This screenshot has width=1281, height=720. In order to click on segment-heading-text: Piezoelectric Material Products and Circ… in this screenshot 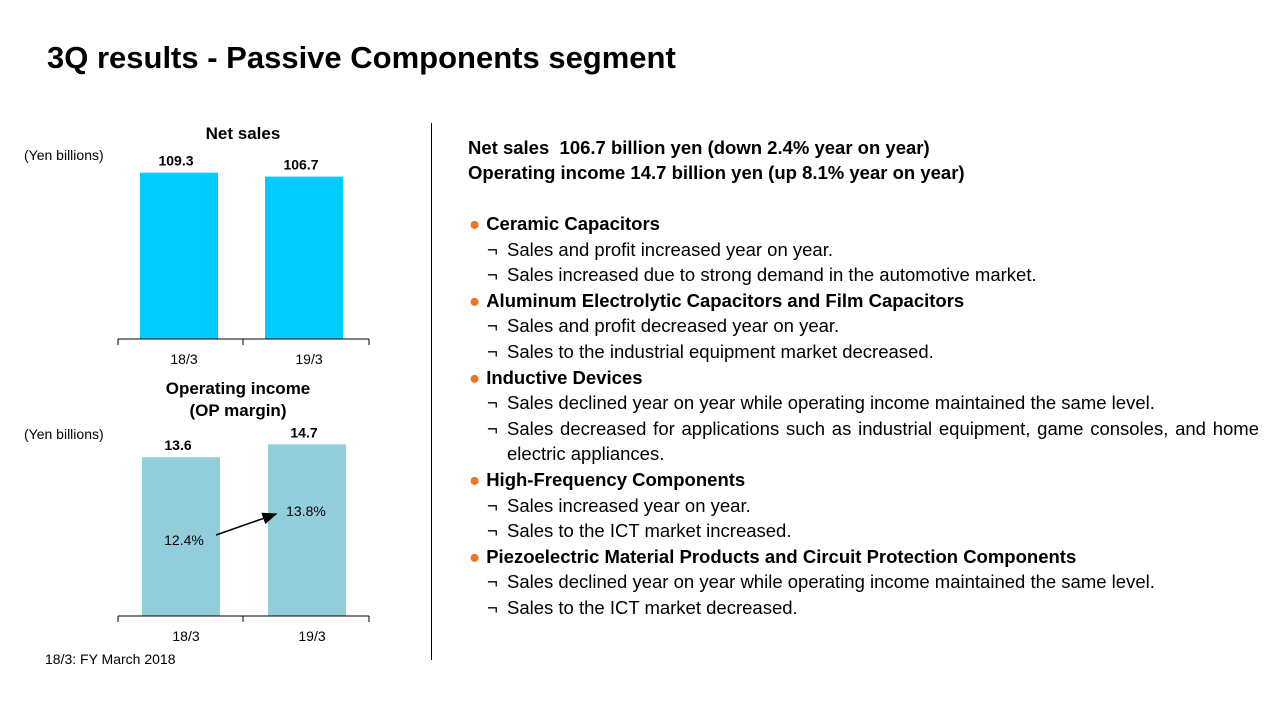, I will do `click(781, 556)`.